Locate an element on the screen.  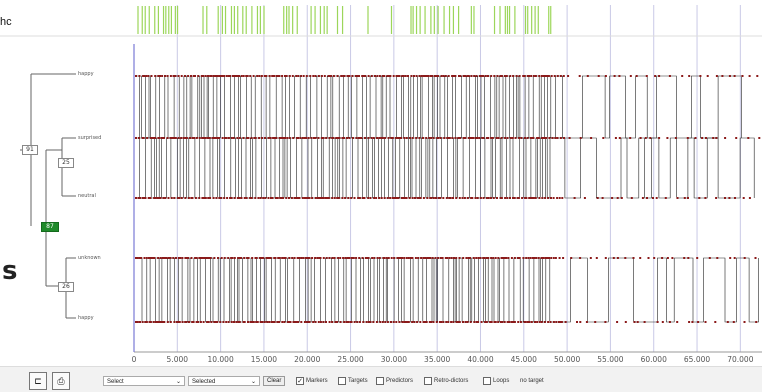
tree-node-upper: 25 is located at coordinates (66, 163).